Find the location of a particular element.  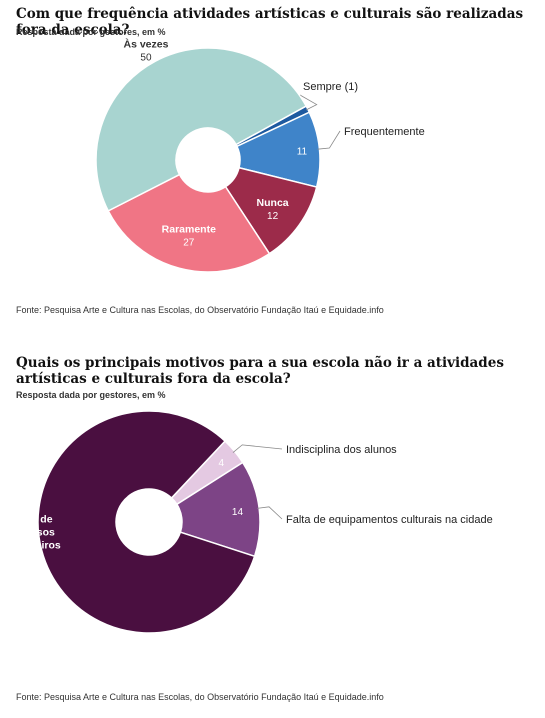

leader-line-falta-de-equipamentos-culturais-na-cidade is located at coordinates (270, 513).